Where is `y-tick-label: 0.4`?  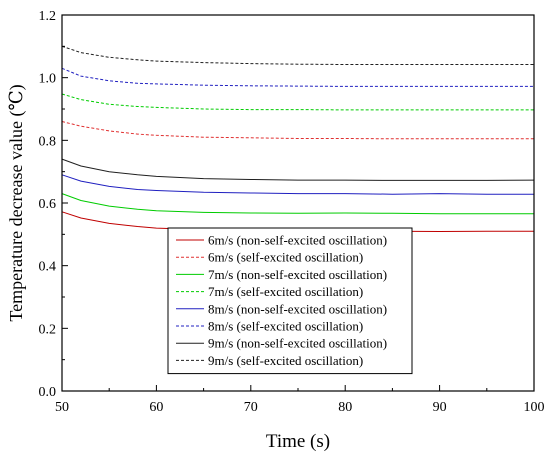
y-tick-label: 0.4 is located at coordinates (48, 267).